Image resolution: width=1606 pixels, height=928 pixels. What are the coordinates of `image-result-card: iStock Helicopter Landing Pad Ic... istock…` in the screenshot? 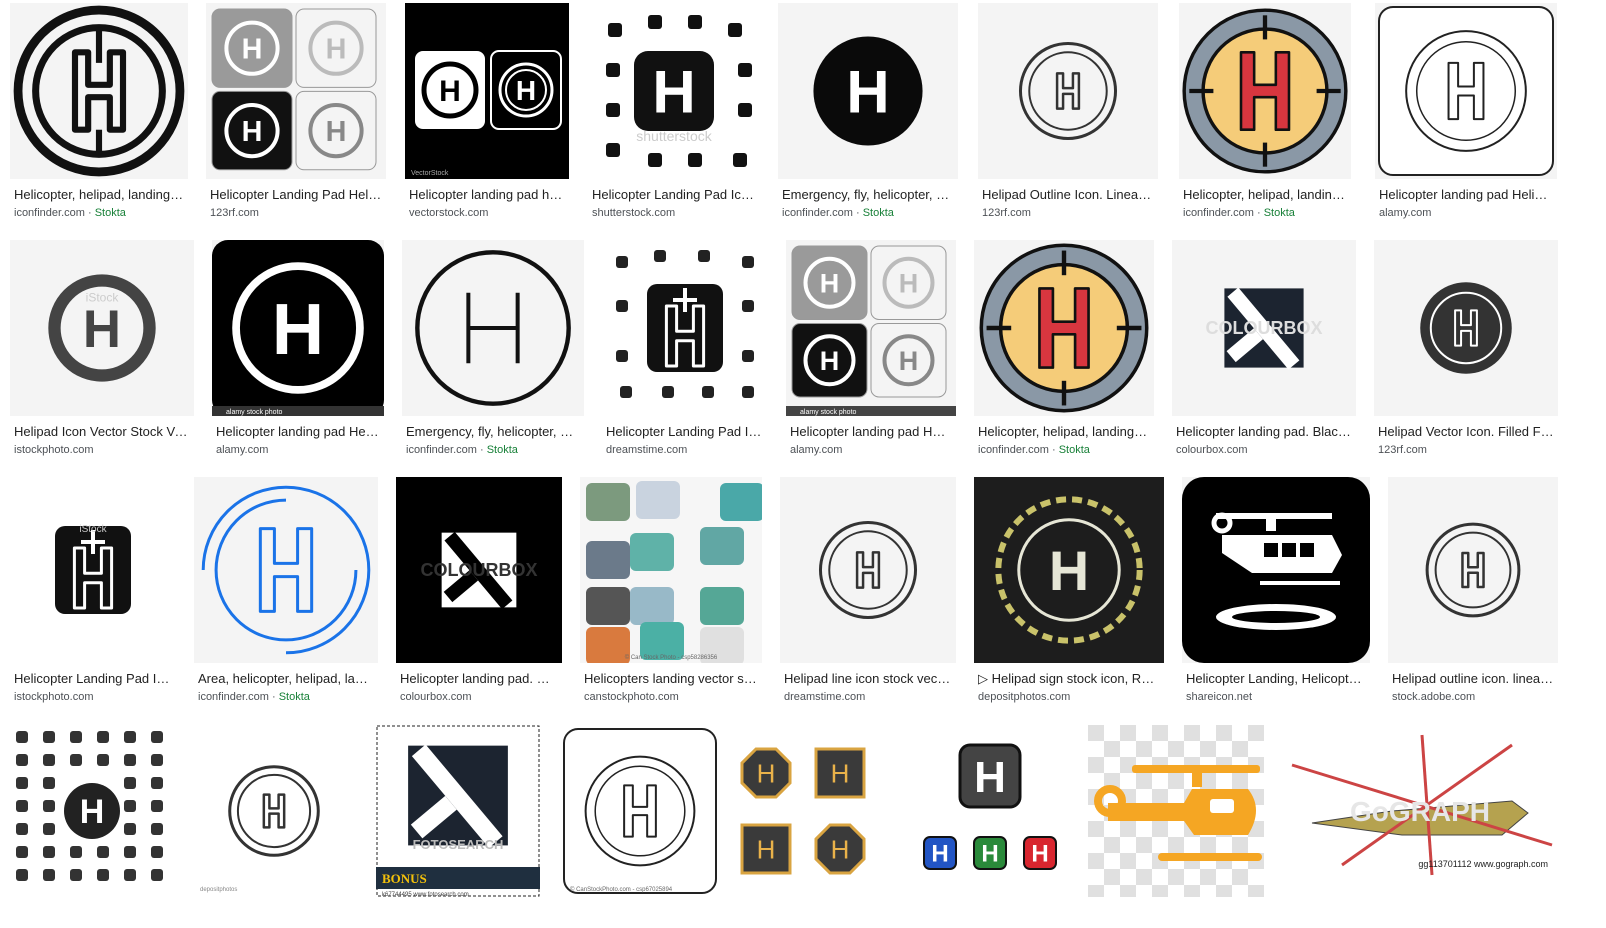 It's located at (93, 592).